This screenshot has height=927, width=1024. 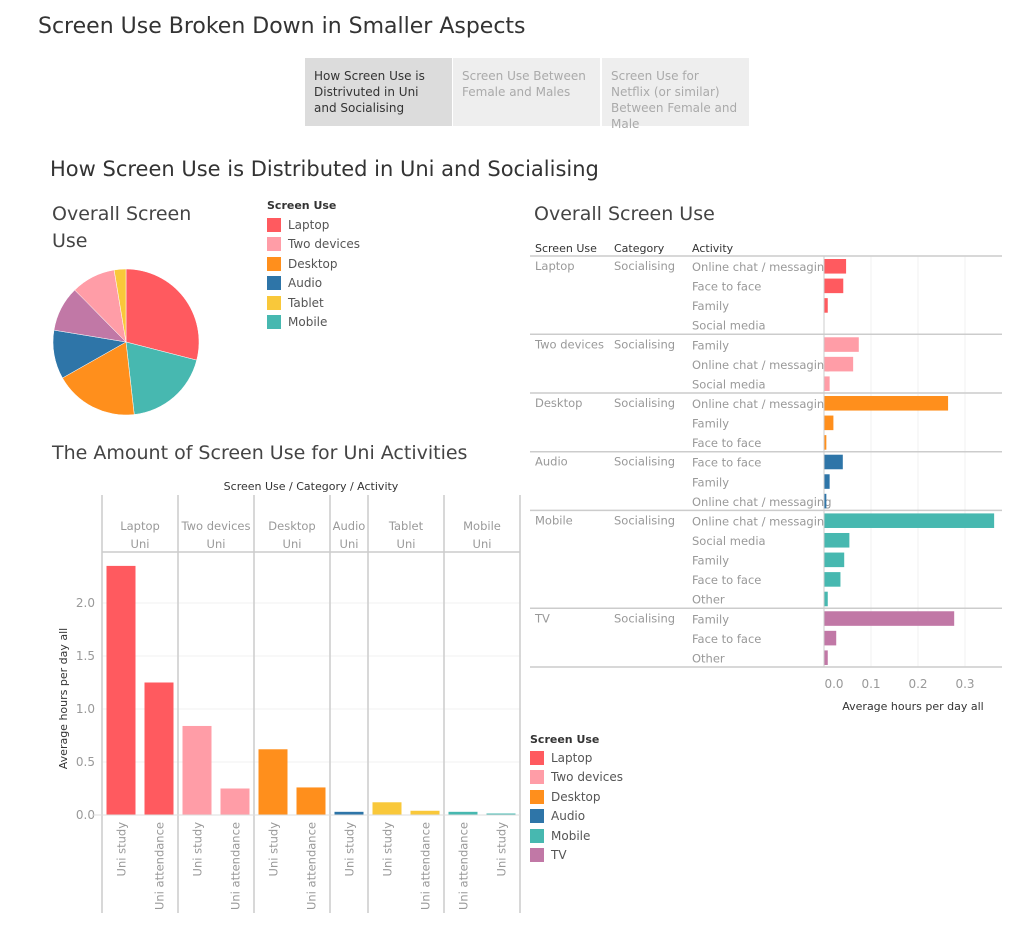 What do you see at coordinates (291, 526) in the screenshot?
I see `panel-header-screen-use: Desktop` at bounding box center [291, 526].